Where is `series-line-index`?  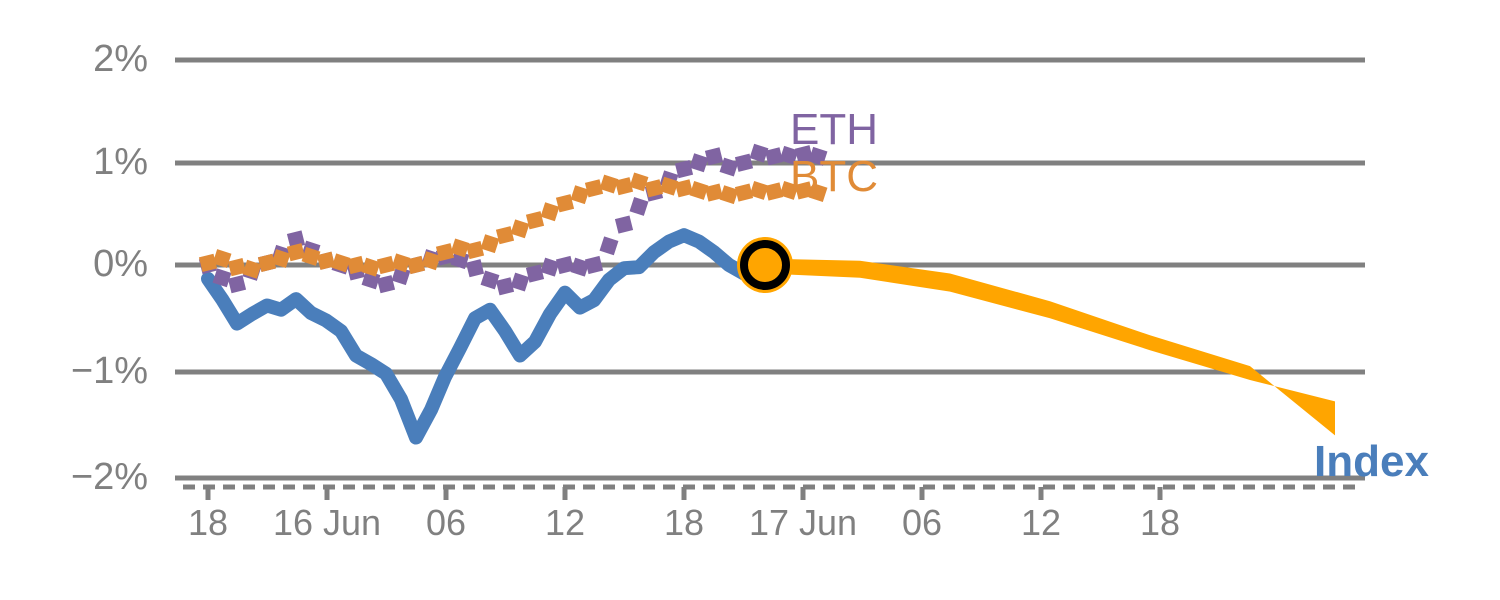 series-line-index is located at coordinates (486, 336).